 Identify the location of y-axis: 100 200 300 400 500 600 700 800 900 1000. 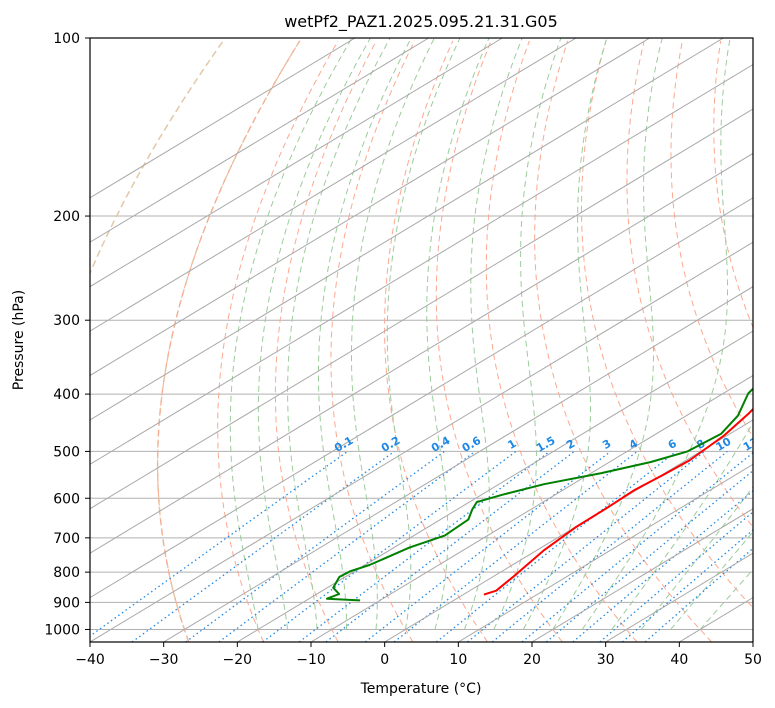
(67, 334).